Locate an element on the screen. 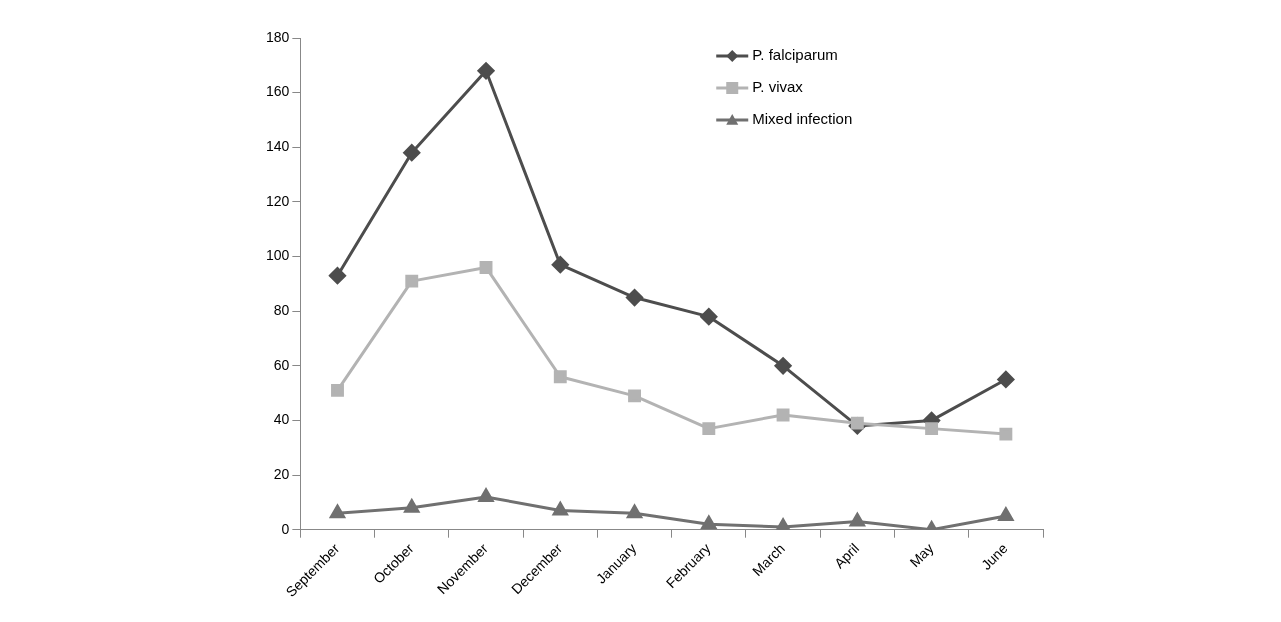 The image size is (1281, 622). y-tick-label: 120 is located at coordinates (278, 200).